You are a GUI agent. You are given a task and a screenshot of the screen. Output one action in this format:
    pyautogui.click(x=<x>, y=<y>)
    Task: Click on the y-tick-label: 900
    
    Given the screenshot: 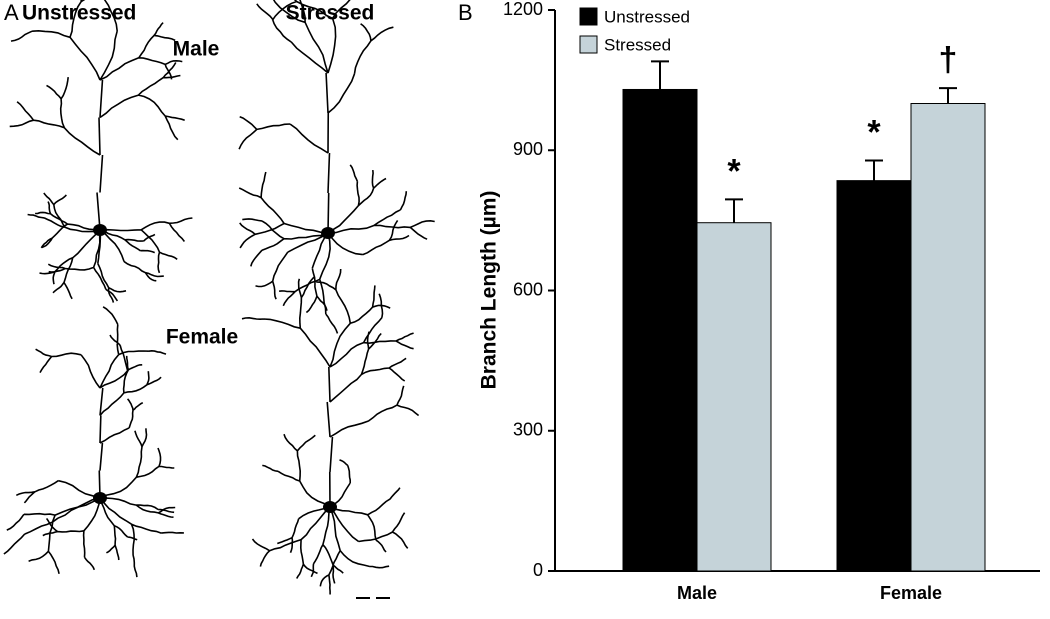 What is the action you would take?
    pyautogui.click(x=528, y=149)
    